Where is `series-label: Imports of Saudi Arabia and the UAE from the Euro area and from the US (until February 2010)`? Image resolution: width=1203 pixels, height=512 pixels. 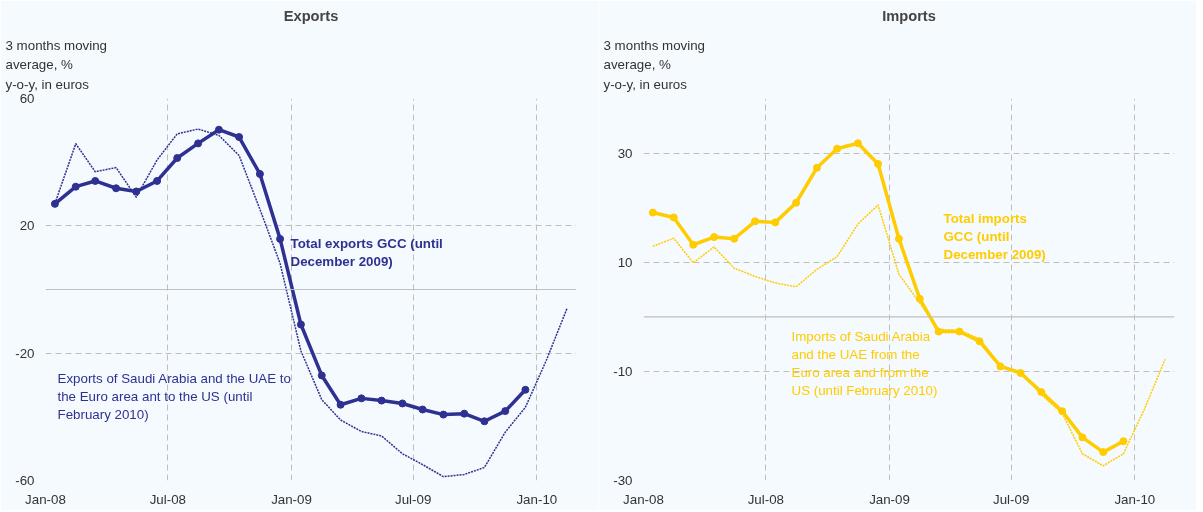 series-label: Imports of Saudi Arabia and the UAE from the Euro area and from the US (until February 2010) is located at coordinates (864, 363).